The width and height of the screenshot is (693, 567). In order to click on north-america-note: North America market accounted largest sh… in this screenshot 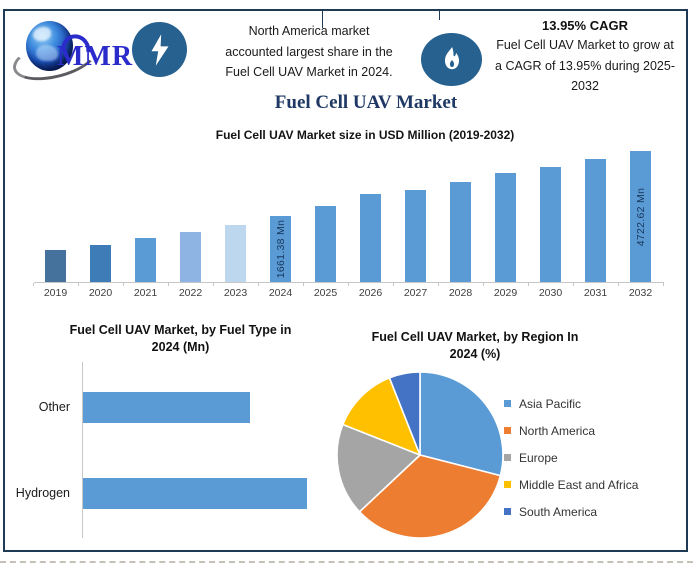, I will do `click(309, 51)`.